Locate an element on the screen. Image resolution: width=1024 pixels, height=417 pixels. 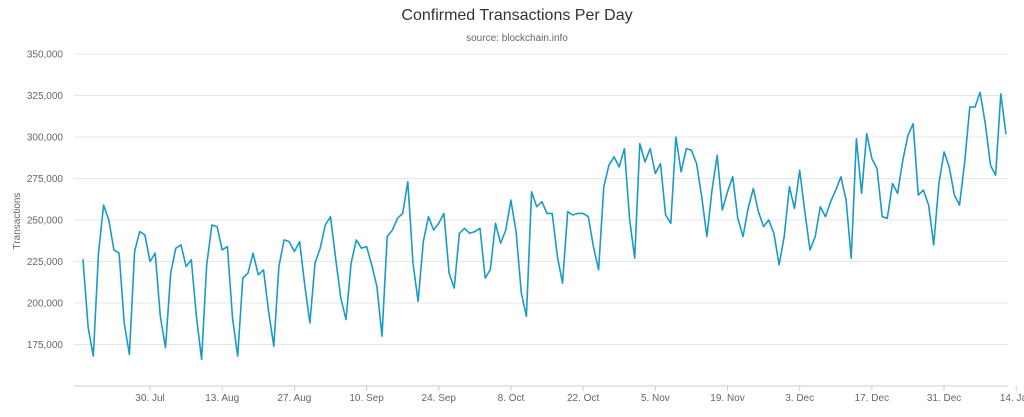
x-tick-label: 30. Jul is located at coordinates (149, 398).